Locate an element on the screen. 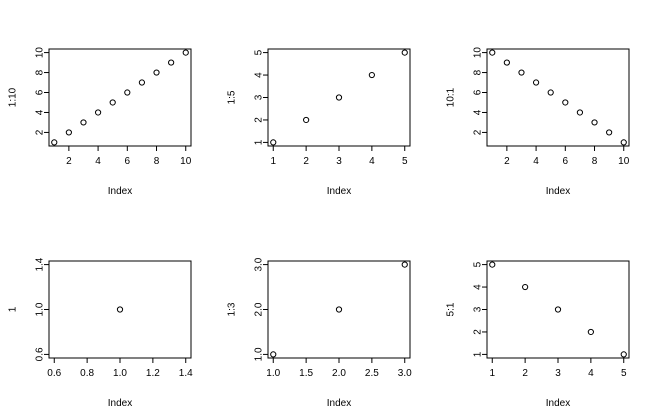 This screenshot has height=420, width=656. scatter-panel: 2 4 6 8 10 2 4 6 8 10 Index 1:10 is located at coordinates (100, 122).